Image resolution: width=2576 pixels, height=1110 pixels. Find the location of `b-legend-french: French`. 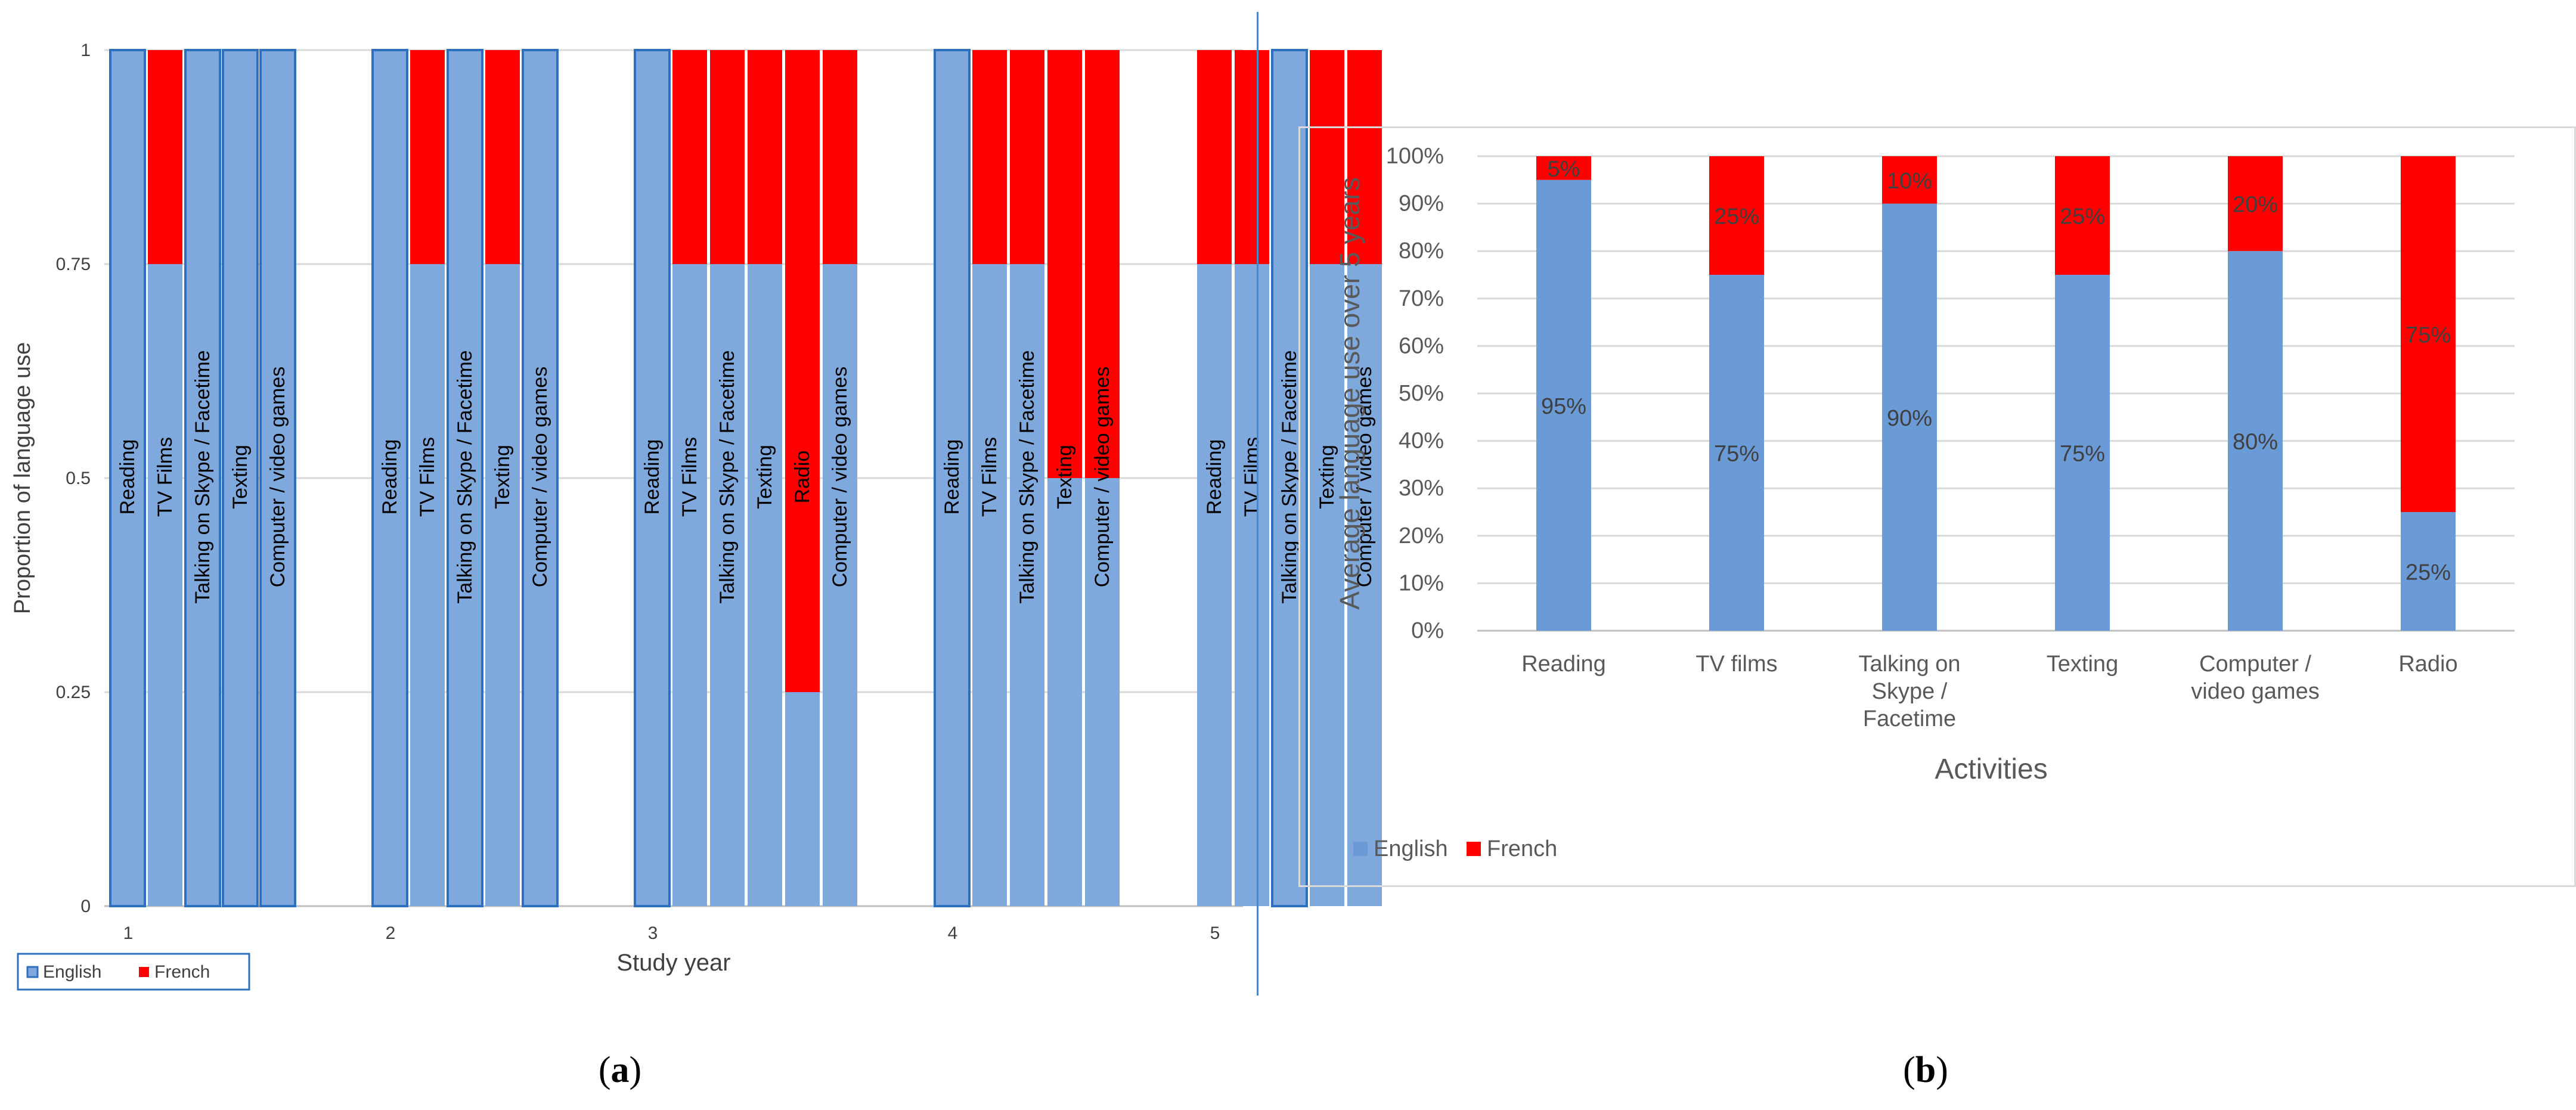

b-legend-french: French is located at coordinates (1522, 849).